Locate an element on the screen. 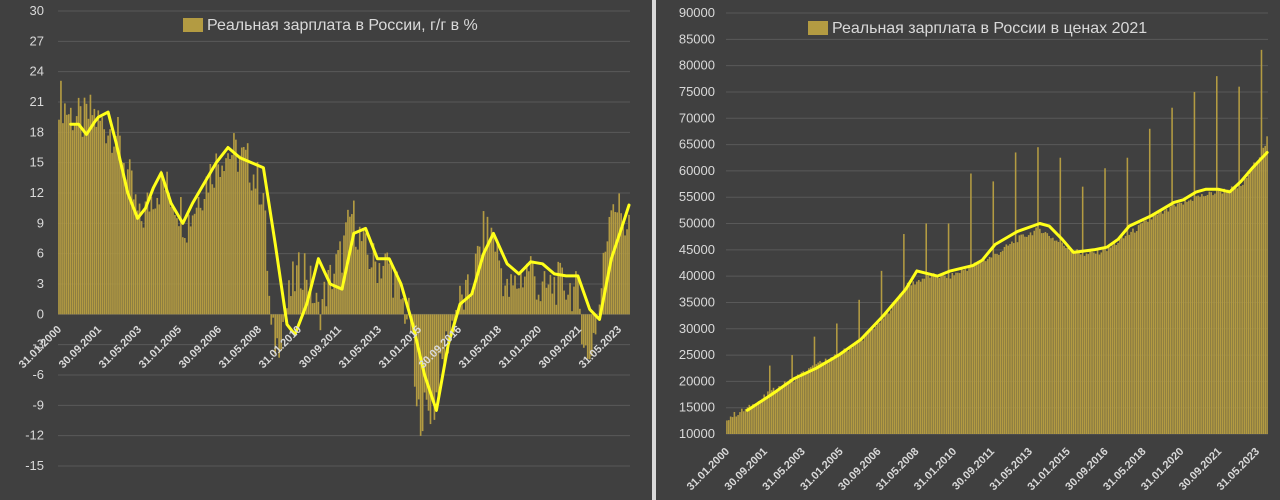  y-tick-label: 15000 is located at coordinates (697, 407).